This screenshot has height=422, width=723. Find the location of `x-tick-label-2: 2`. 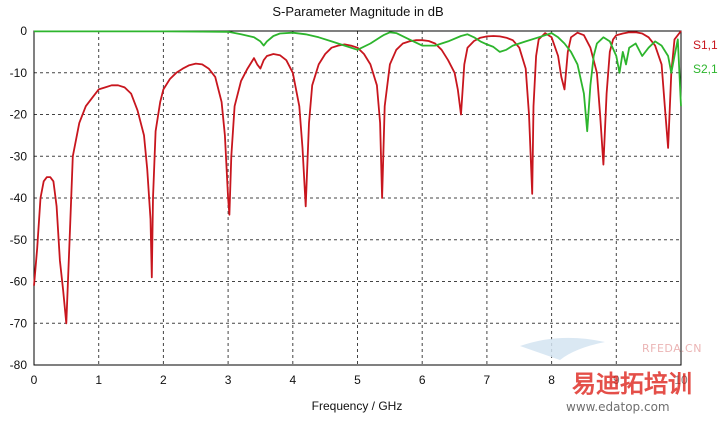

x-tick-label-2: 2 is located at coordinates (163, 380).